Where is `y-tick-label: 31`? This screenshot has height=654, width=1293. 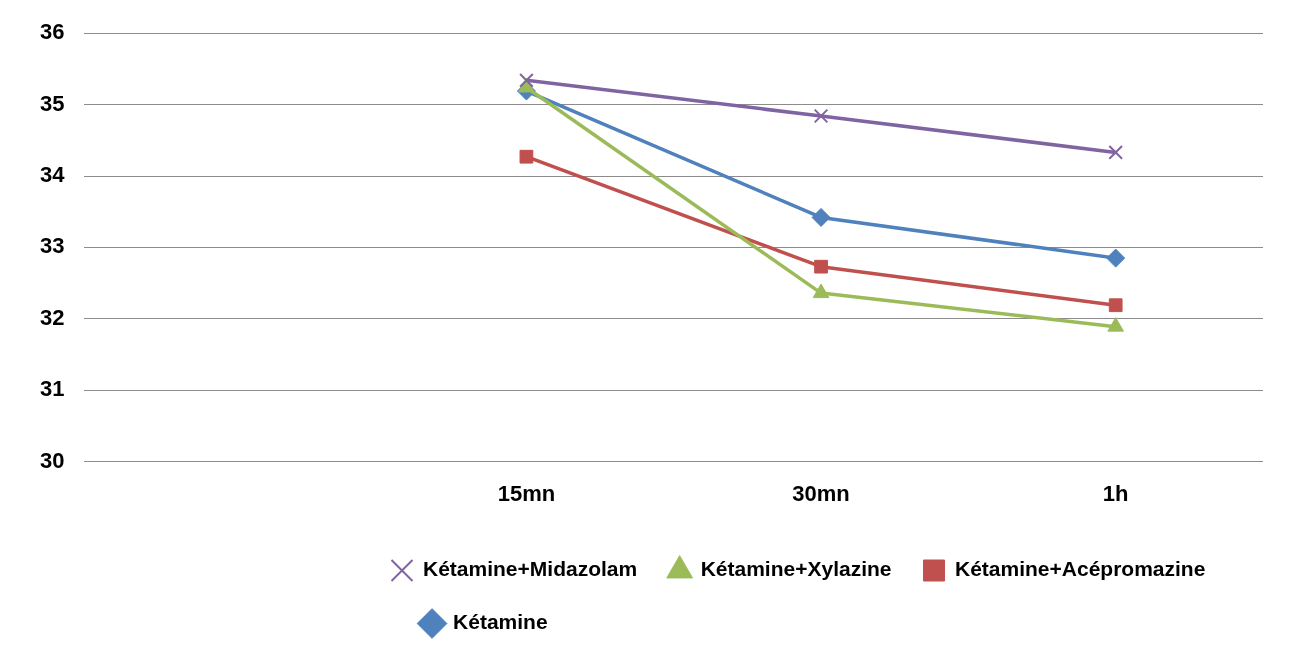 y-tick-label: 31 is located at coordinates (52, 389).